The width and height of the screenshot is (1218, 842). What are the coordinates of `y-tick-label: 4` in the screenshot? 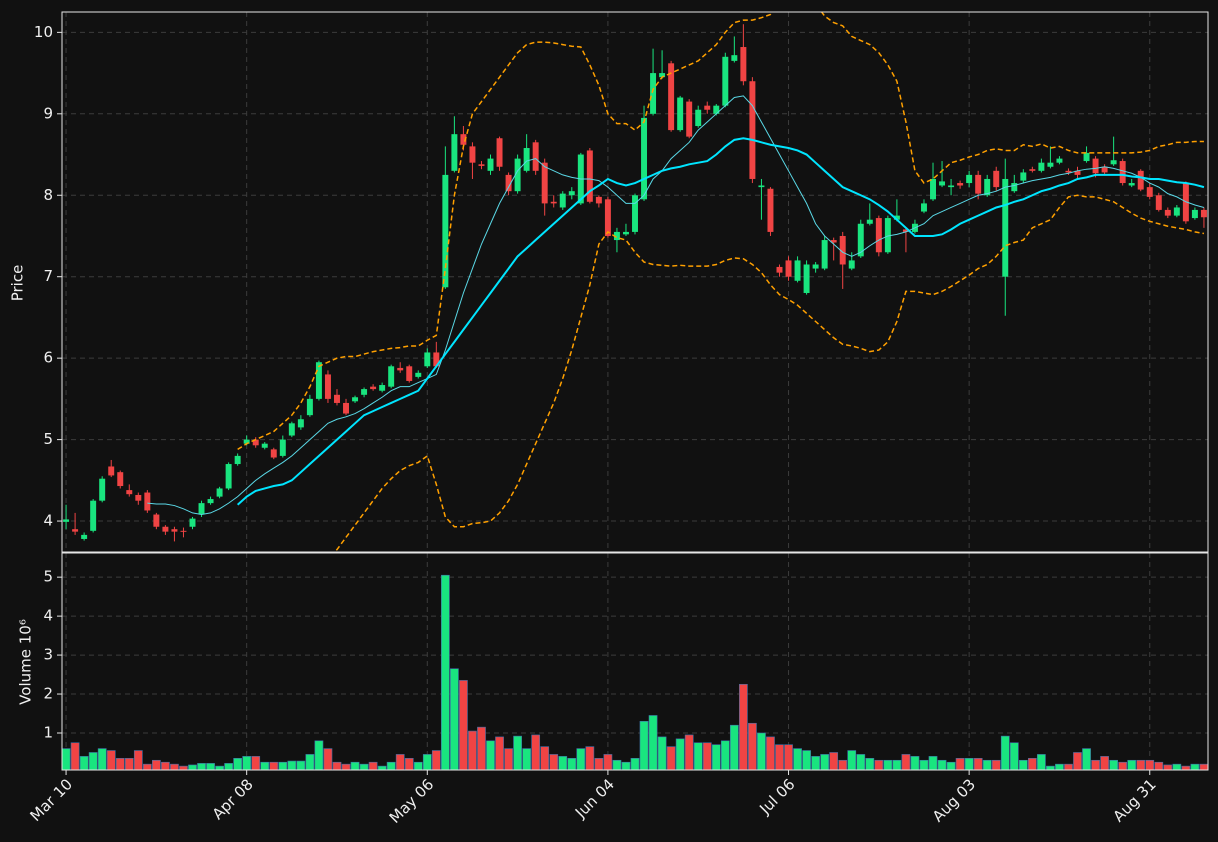 It's located at (48, 616).